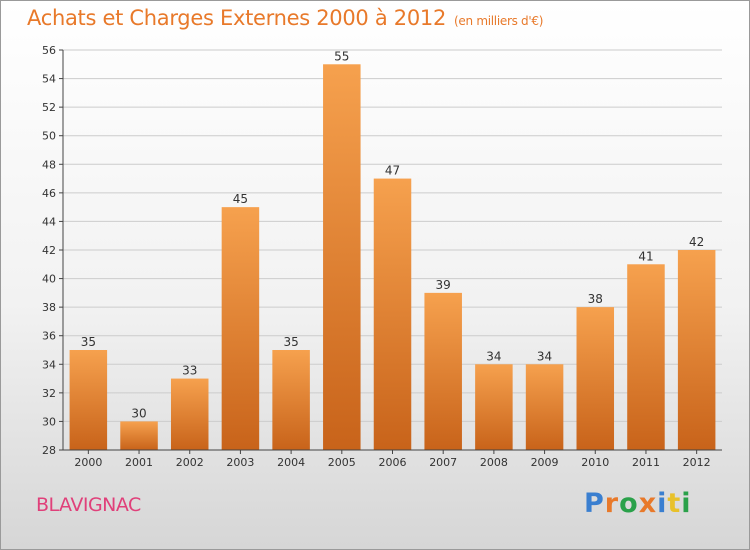  What do you see at coordinates (697, 462) in the screenshot?
I see `x-tick-label: 2012` at bounding box center [697, 462].